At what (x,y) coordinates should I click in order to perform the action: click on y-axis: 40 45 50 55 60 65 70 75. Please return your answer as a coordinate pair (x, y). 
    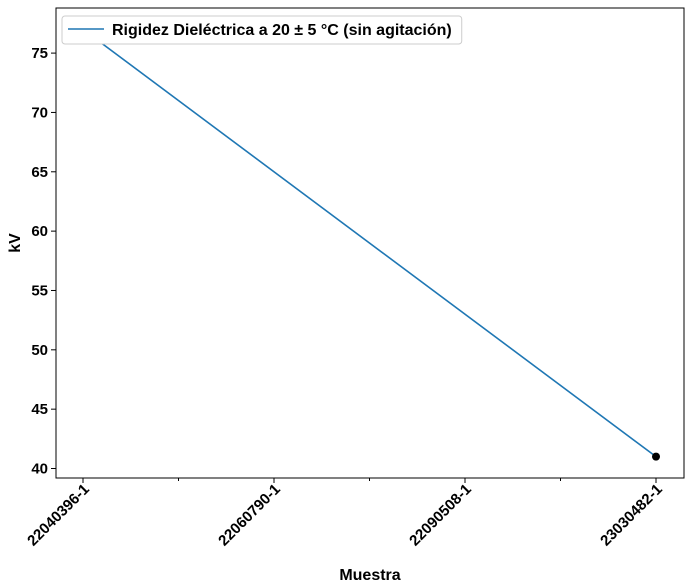
    Looking at the image, I should click on (43, 261).